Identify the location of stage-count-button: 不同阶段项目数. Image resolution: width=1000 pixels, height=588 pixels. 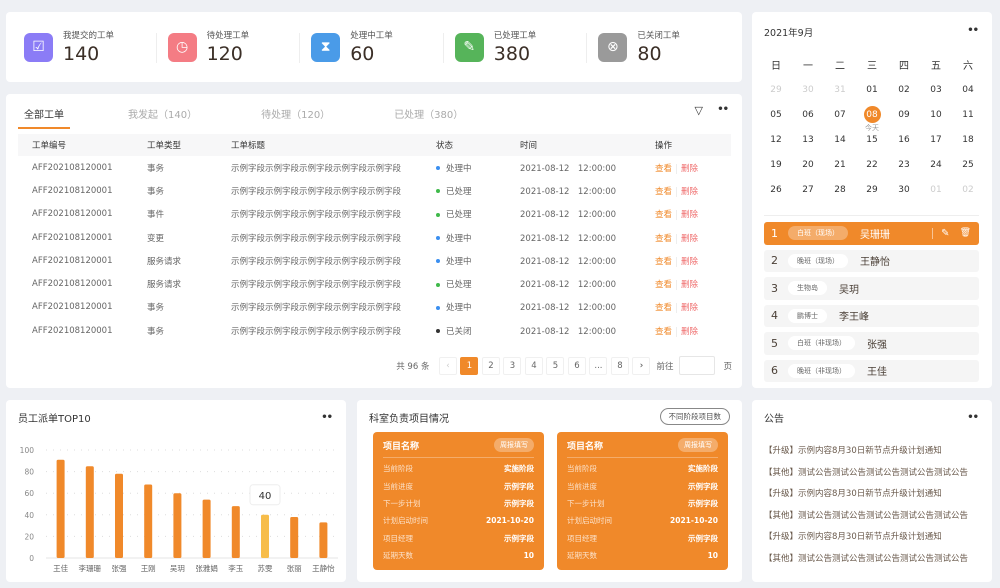
(694, 416).